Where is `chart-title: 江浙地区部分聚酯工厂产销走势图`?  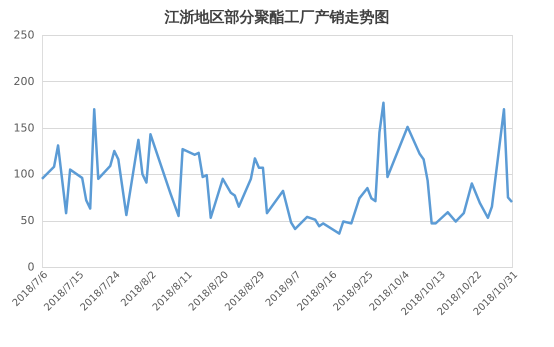 chart-title: 江浙地区部分聚酯工厂产销走势图 is located at coordinates (277, 17).